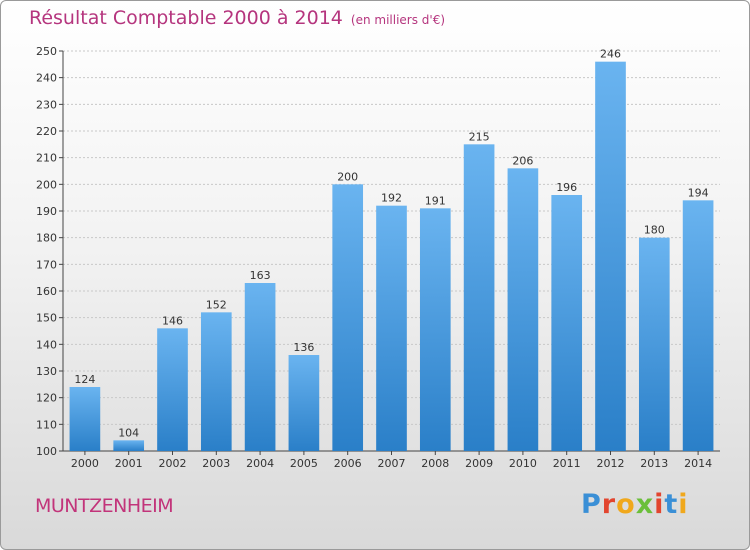  I want to click on bar-value-label: 146, so click(172, 320).